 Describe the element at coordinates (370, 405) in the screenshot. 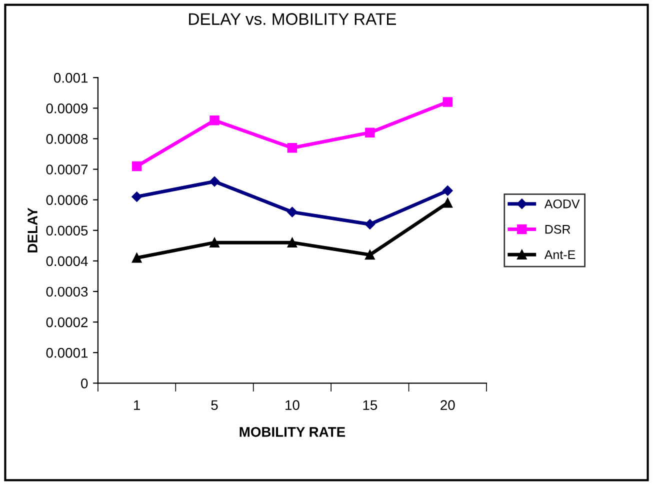

I see `x-tick-label: 15` at that location.